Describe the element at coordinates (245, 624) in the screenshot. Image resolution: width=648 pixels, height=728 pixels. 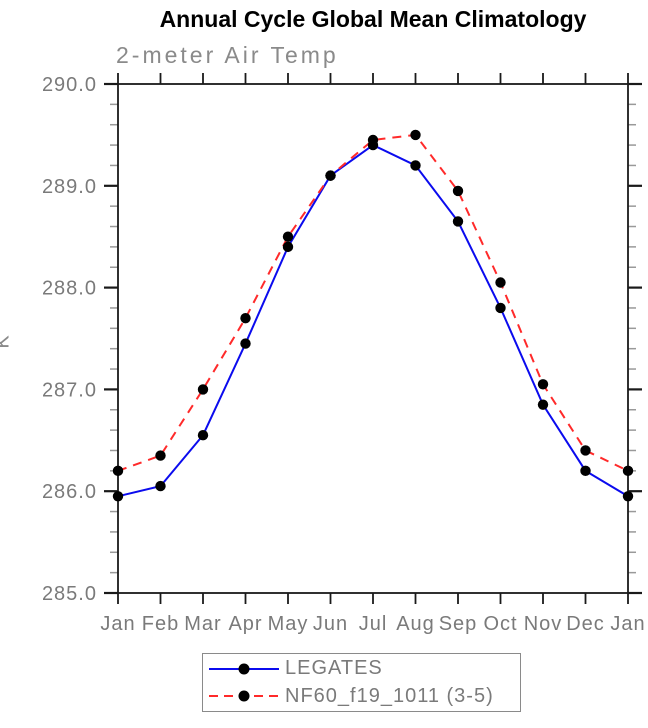
I see `x-tick-label: Apr` at that location.